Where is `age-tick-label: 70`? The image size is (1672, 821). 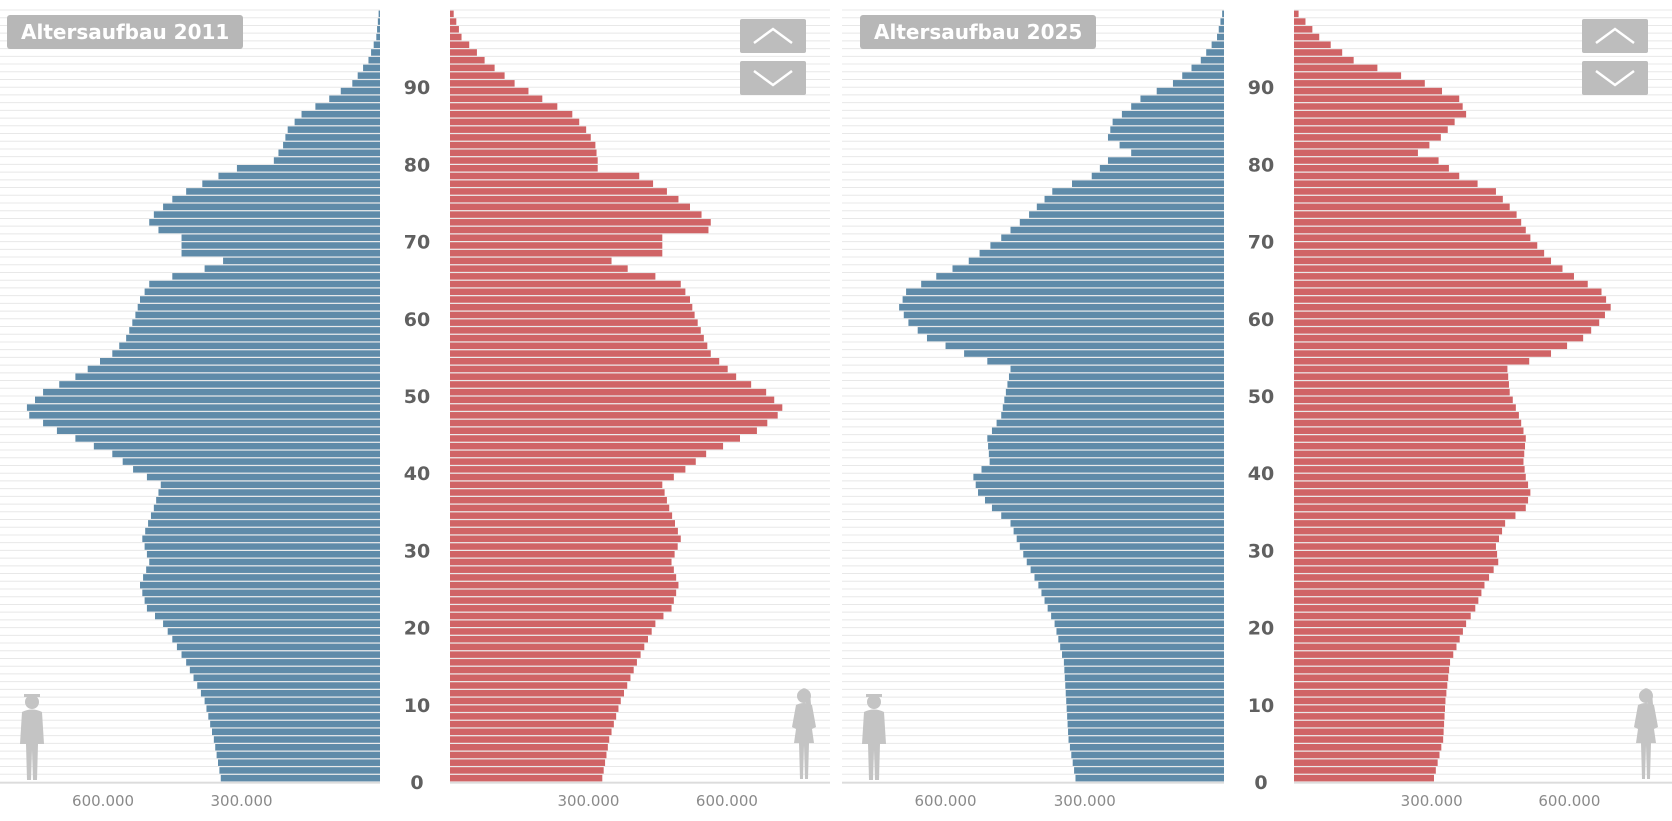 age-tick-label: 70 is located at coordinates (417, 243).